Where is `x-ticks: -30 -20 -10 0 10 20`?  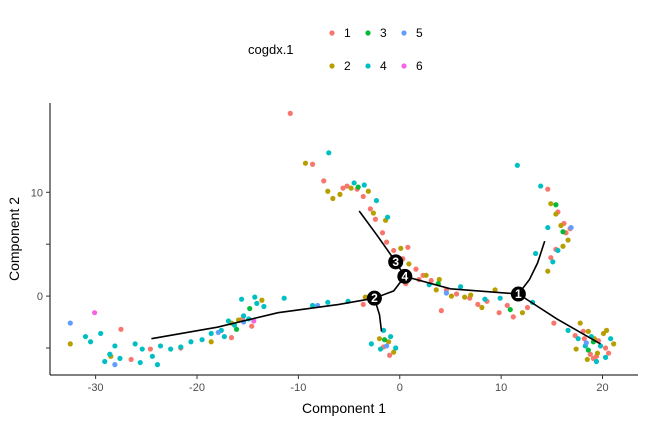
x-ticks: -30 -20 -10 0 10 20 is located at coordinates (348, 384).